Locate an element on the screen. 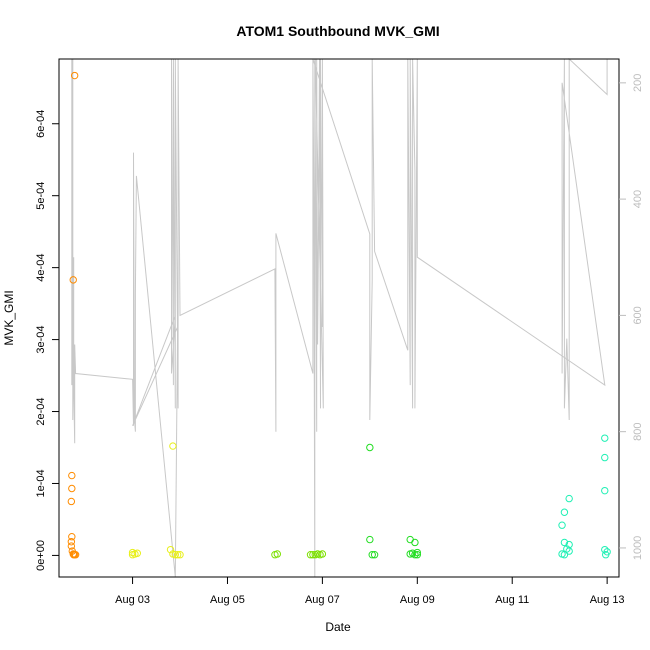 This screenshot has width=650, height=650. y-axis-label: MVK_GMI is located at coordinates (9, 317).